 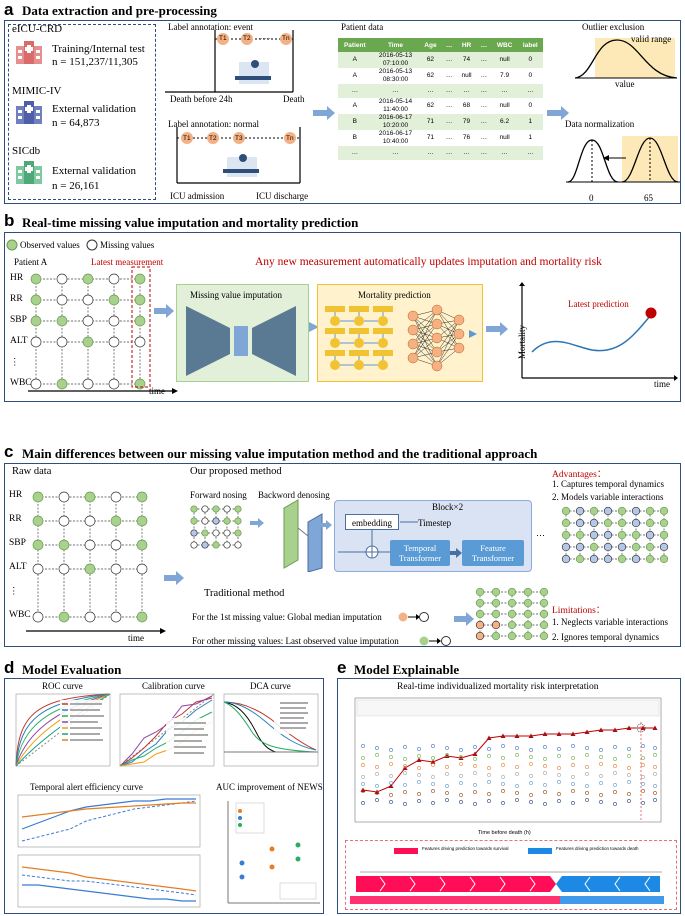 What do you see at coordinates (613, 27) in the screenshot?
I see `outlier-title: Outlier exclusion` at bounding box center [613, 27].